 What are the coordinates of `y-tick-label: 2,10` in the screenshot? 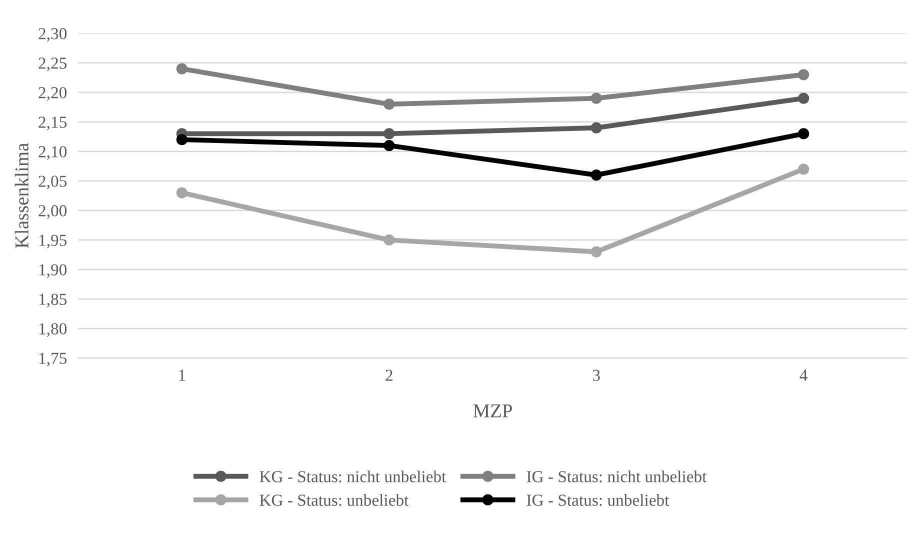 It's located at (52, 153).